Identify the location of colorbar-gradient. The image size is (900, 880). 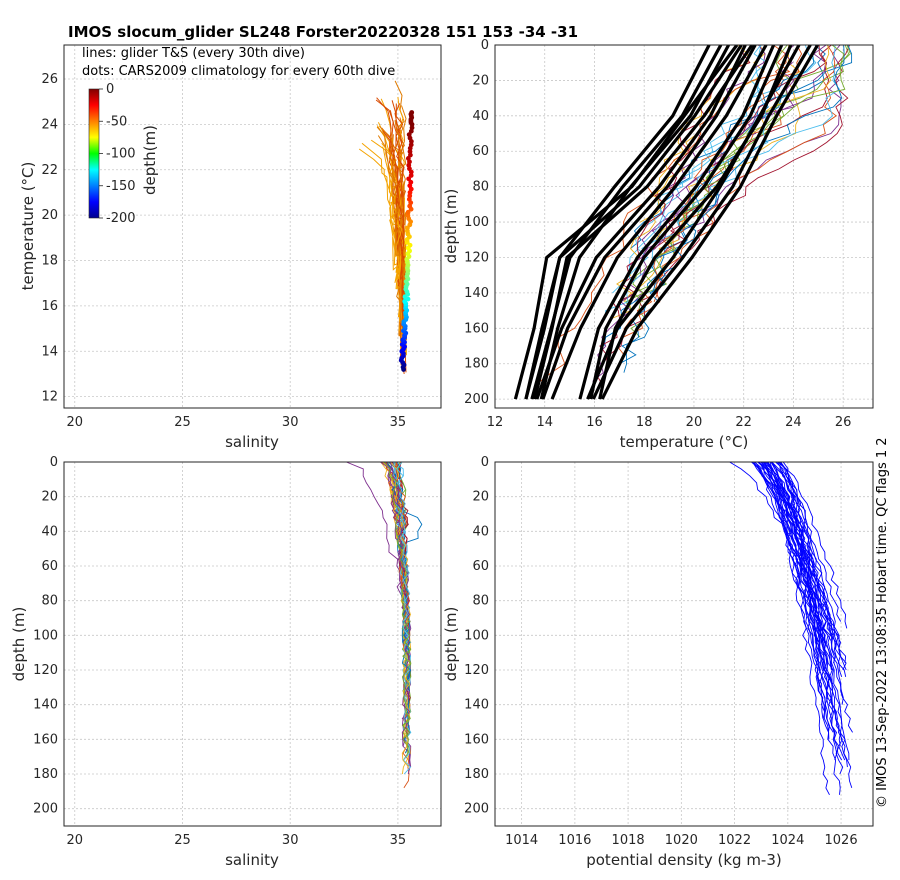
(94, 153).